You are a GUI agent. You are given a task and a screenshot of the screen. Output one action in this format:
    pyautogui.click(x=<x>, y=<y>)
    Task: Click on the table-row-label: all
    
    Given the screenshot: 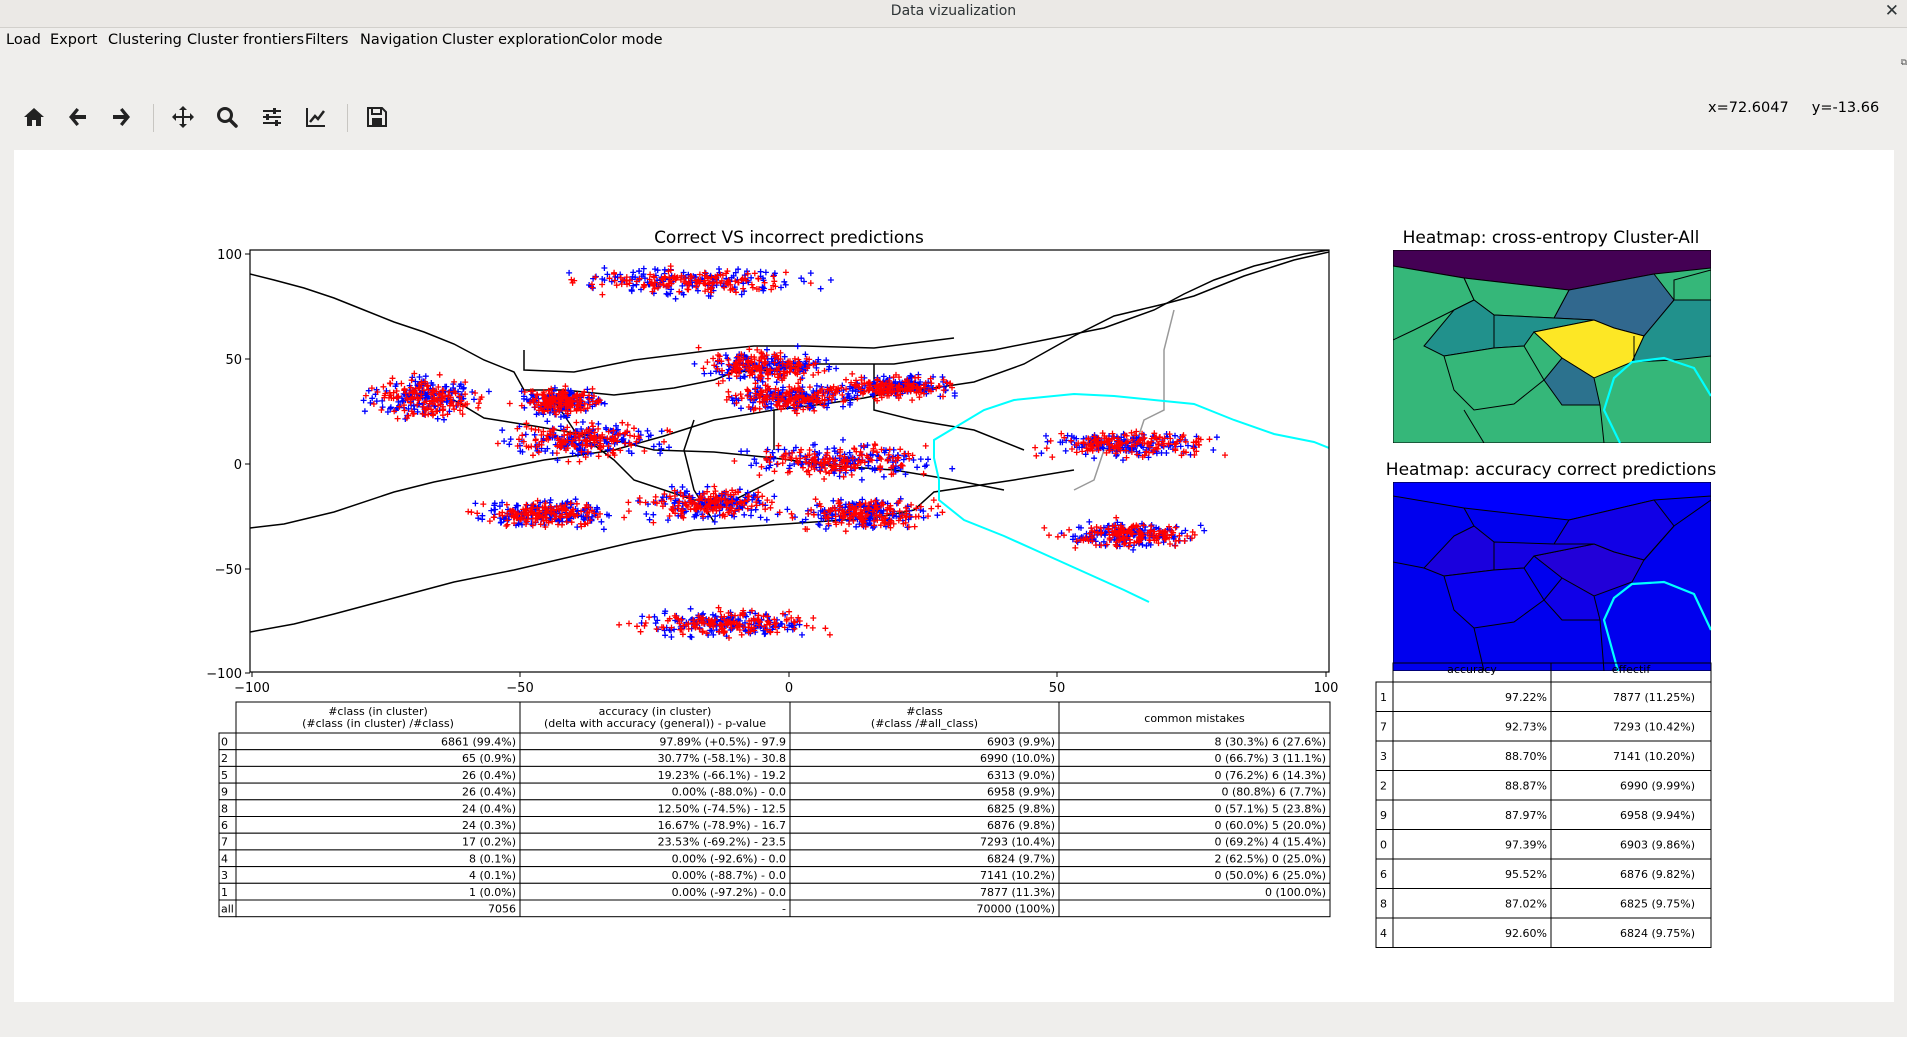 What is the action you would take?
    pyautogui.click(x=227, y=909)
    